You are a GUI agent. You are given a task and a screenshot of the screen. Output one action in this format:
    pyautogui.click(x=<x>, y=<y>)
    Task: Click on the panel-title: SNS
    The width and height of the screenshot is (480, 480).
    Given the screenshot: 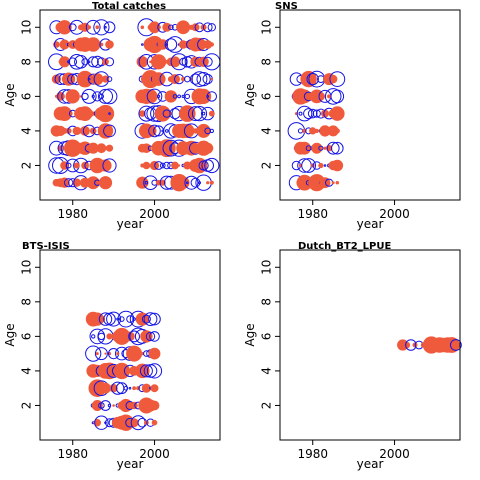 What is the action you would take?
    pyautogui.click(x=286, y=6)
    